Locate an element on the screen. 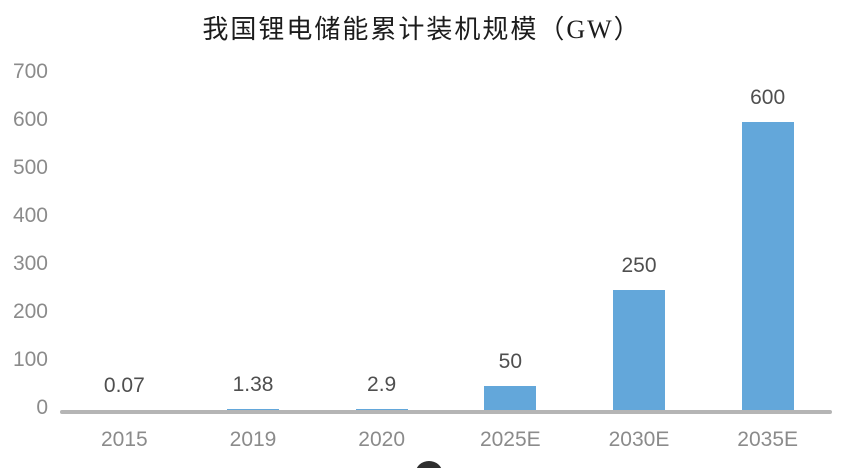 The image size is (844, 468). y-tick-label: 600 is located at coordinates (30, 119).